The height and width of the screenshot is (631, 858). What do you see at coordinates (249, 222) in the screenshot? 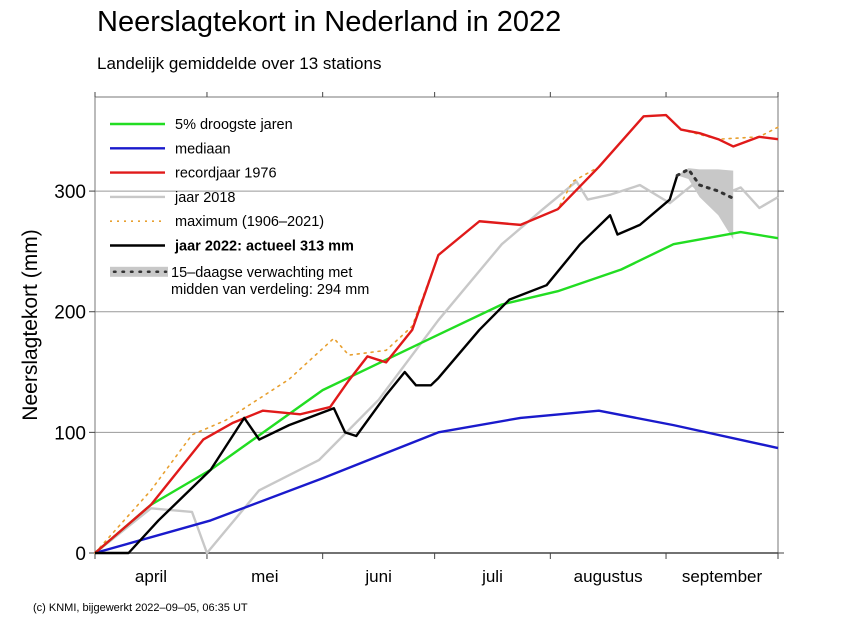
I see `legend-label-4: maximum (1906–2021)` at bounding box center [249, 222].